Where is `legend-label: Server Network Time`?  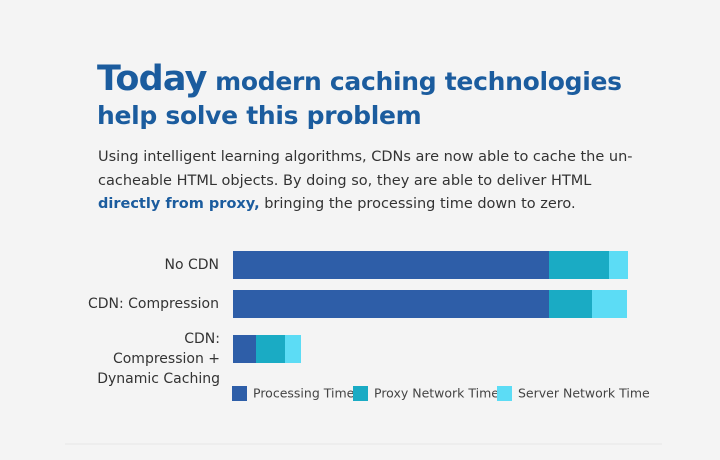 legend-label: Server Network Time is located at coordinates (584, 393).